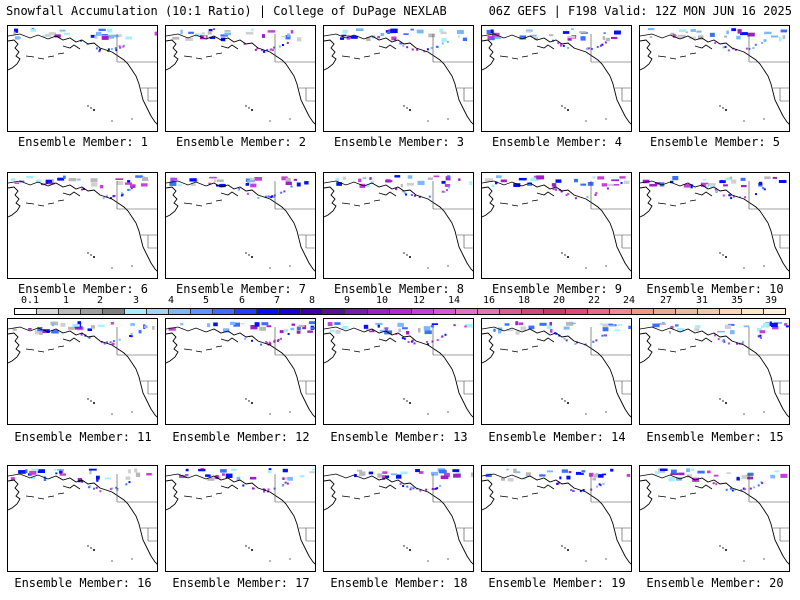  Describe the element at coordinates (557, 142) in the screenshot. I see `member-caption: Ensemble Member: 4` at that location.